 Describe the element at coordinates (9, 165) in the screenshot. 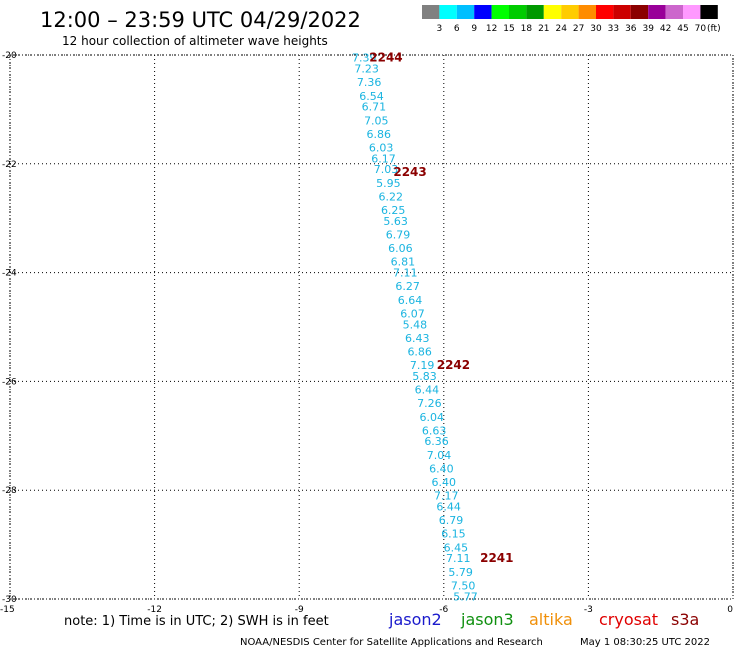

I see `y-tick-label: -22` at that location.